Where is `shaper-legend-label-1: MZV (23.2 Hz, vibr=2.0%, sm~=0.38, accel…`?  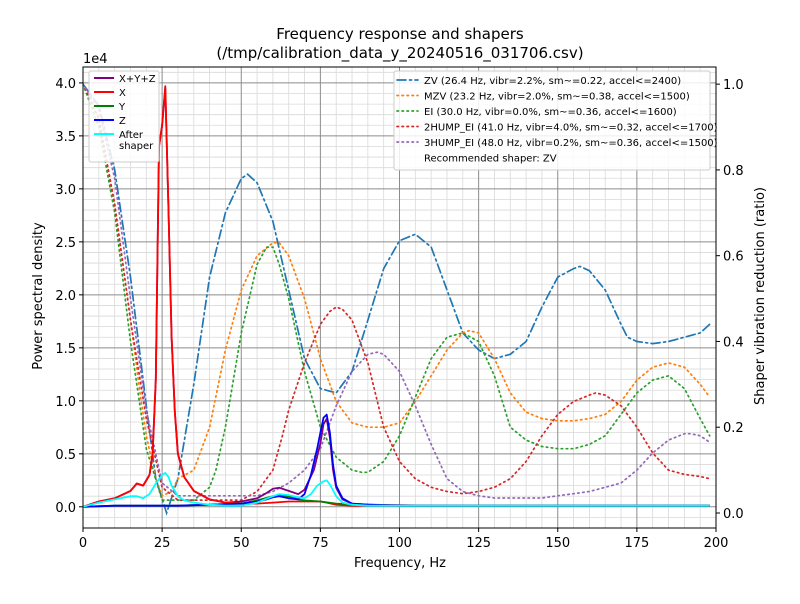
shaper-legend-label-1: MZV (23.2 Hz, vibr=2.0%, sm~=0.38, accel… is located at coordinates (557, 97).